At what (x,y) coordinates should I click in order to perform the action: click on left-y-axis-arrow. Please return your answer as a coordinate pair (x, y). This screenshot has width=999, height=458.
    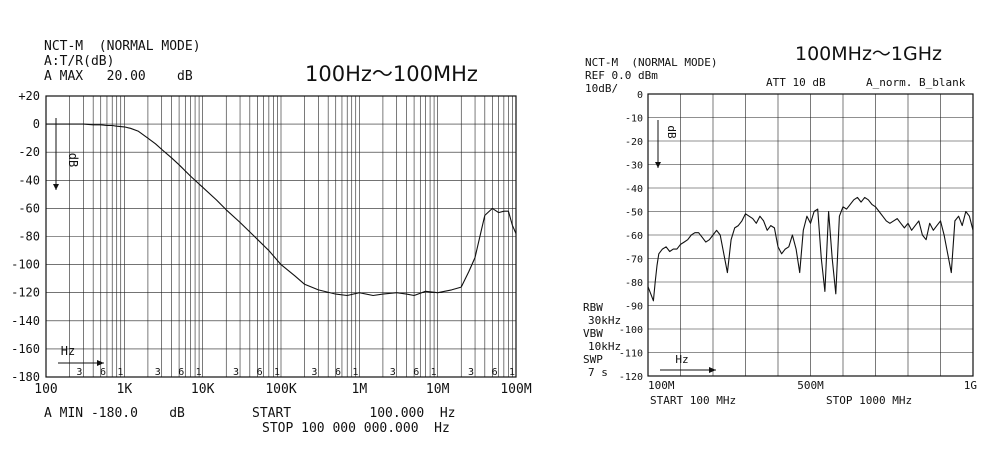
    Looking at the image, I should click on (56, 154).